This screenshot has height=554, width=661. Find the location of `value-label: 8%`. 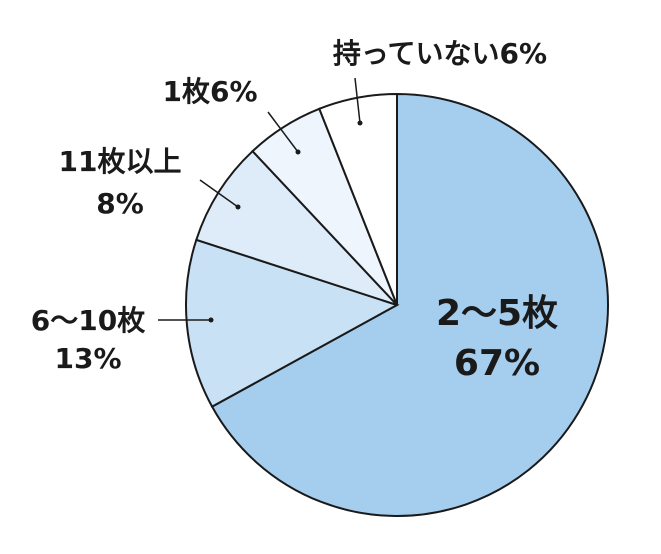

value-label: 8% is located at coordinates (120, 203).